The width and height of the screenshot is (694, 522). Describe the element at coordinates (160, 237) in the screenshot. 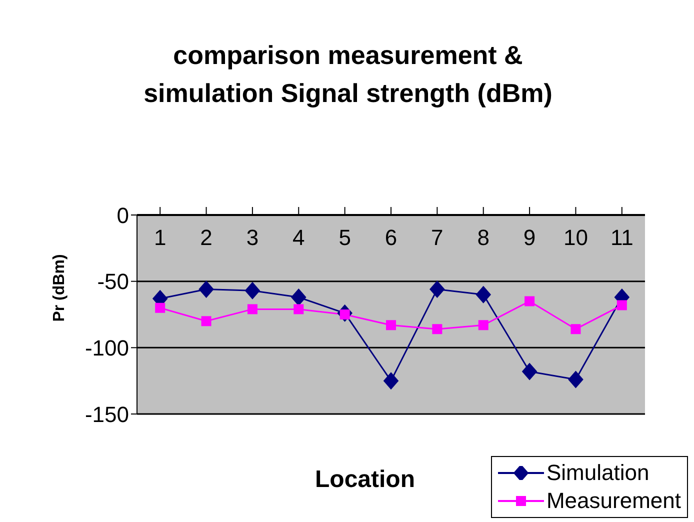

I see `x-tick-label: 1` at that location.